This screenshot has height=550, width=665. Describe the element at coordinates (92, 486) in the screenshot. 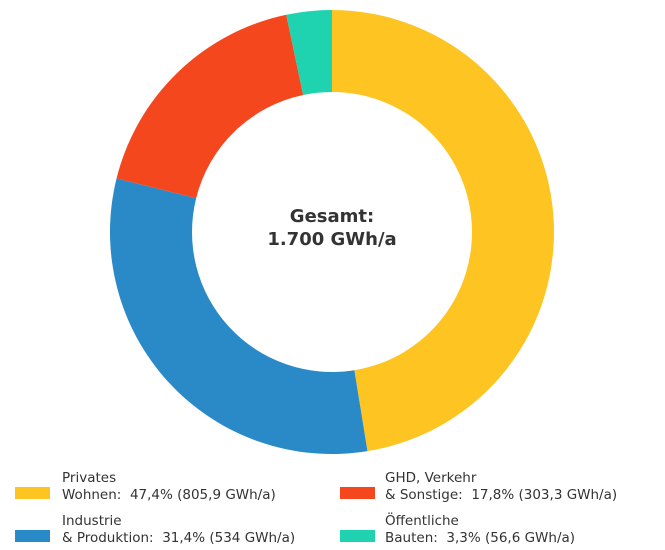

I see `legend-label: Privates Wohnen:` at that location.